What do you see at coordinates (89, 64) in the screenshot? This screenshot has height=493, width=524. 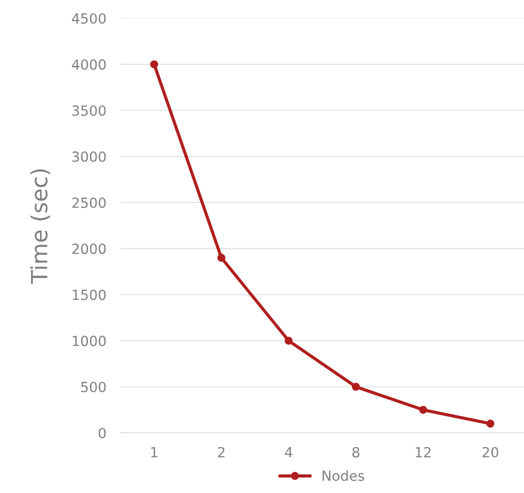 I see `y-tick-label: 4000` at bounding box center [89, 64].